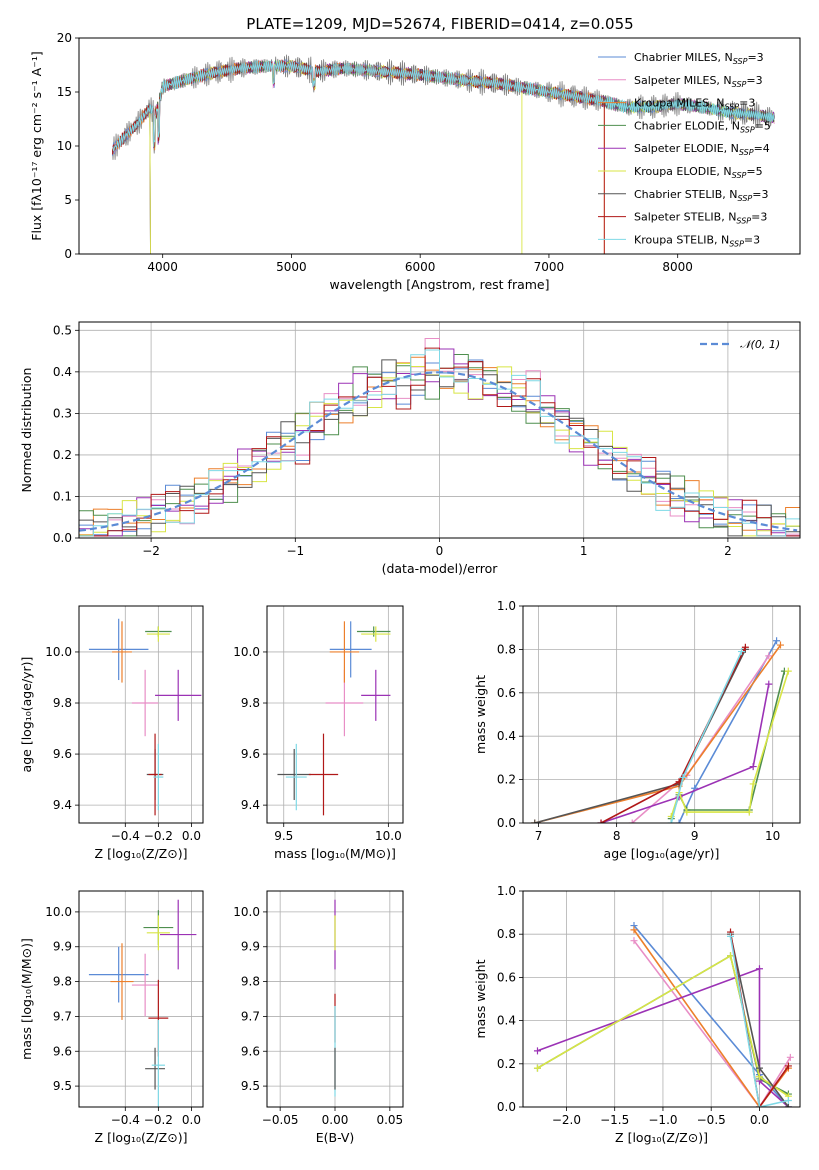 The width and height of the screenshot is (819, 1170). Describe the element at coordinates (662, 853) in the screenshot. I see `x-axis-label: age [log₁₀(age/yr)]` at that location.